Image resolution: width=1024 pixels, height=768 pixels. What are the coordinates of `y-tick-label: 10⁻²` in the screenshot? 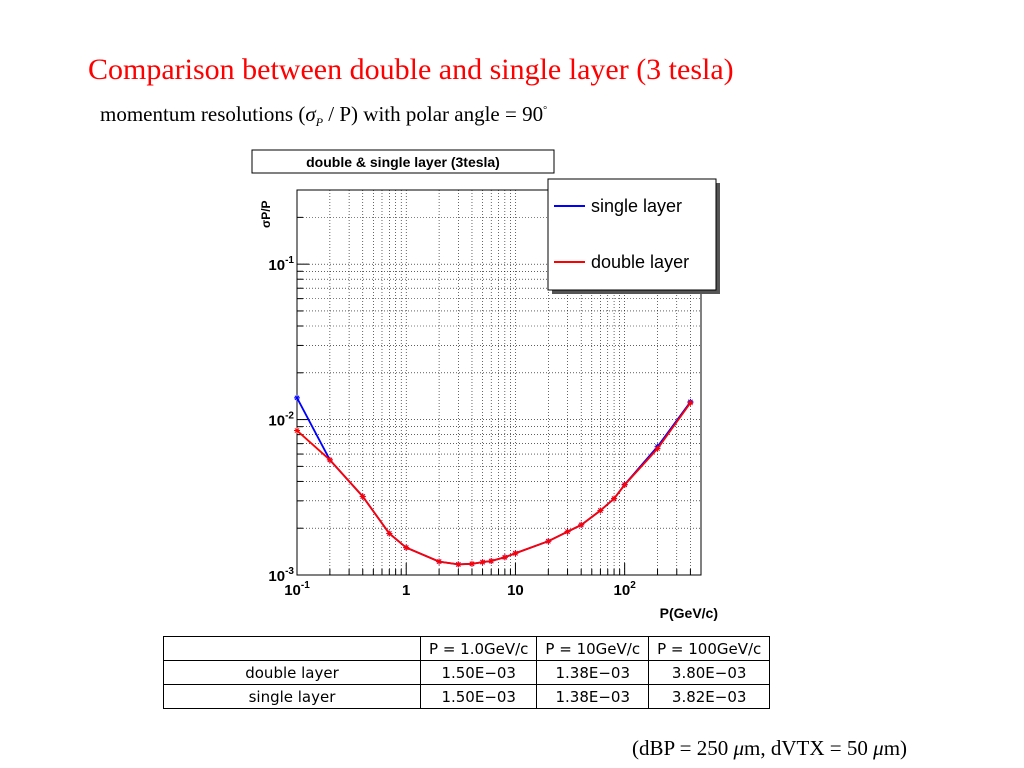 It's located at (281, 420).